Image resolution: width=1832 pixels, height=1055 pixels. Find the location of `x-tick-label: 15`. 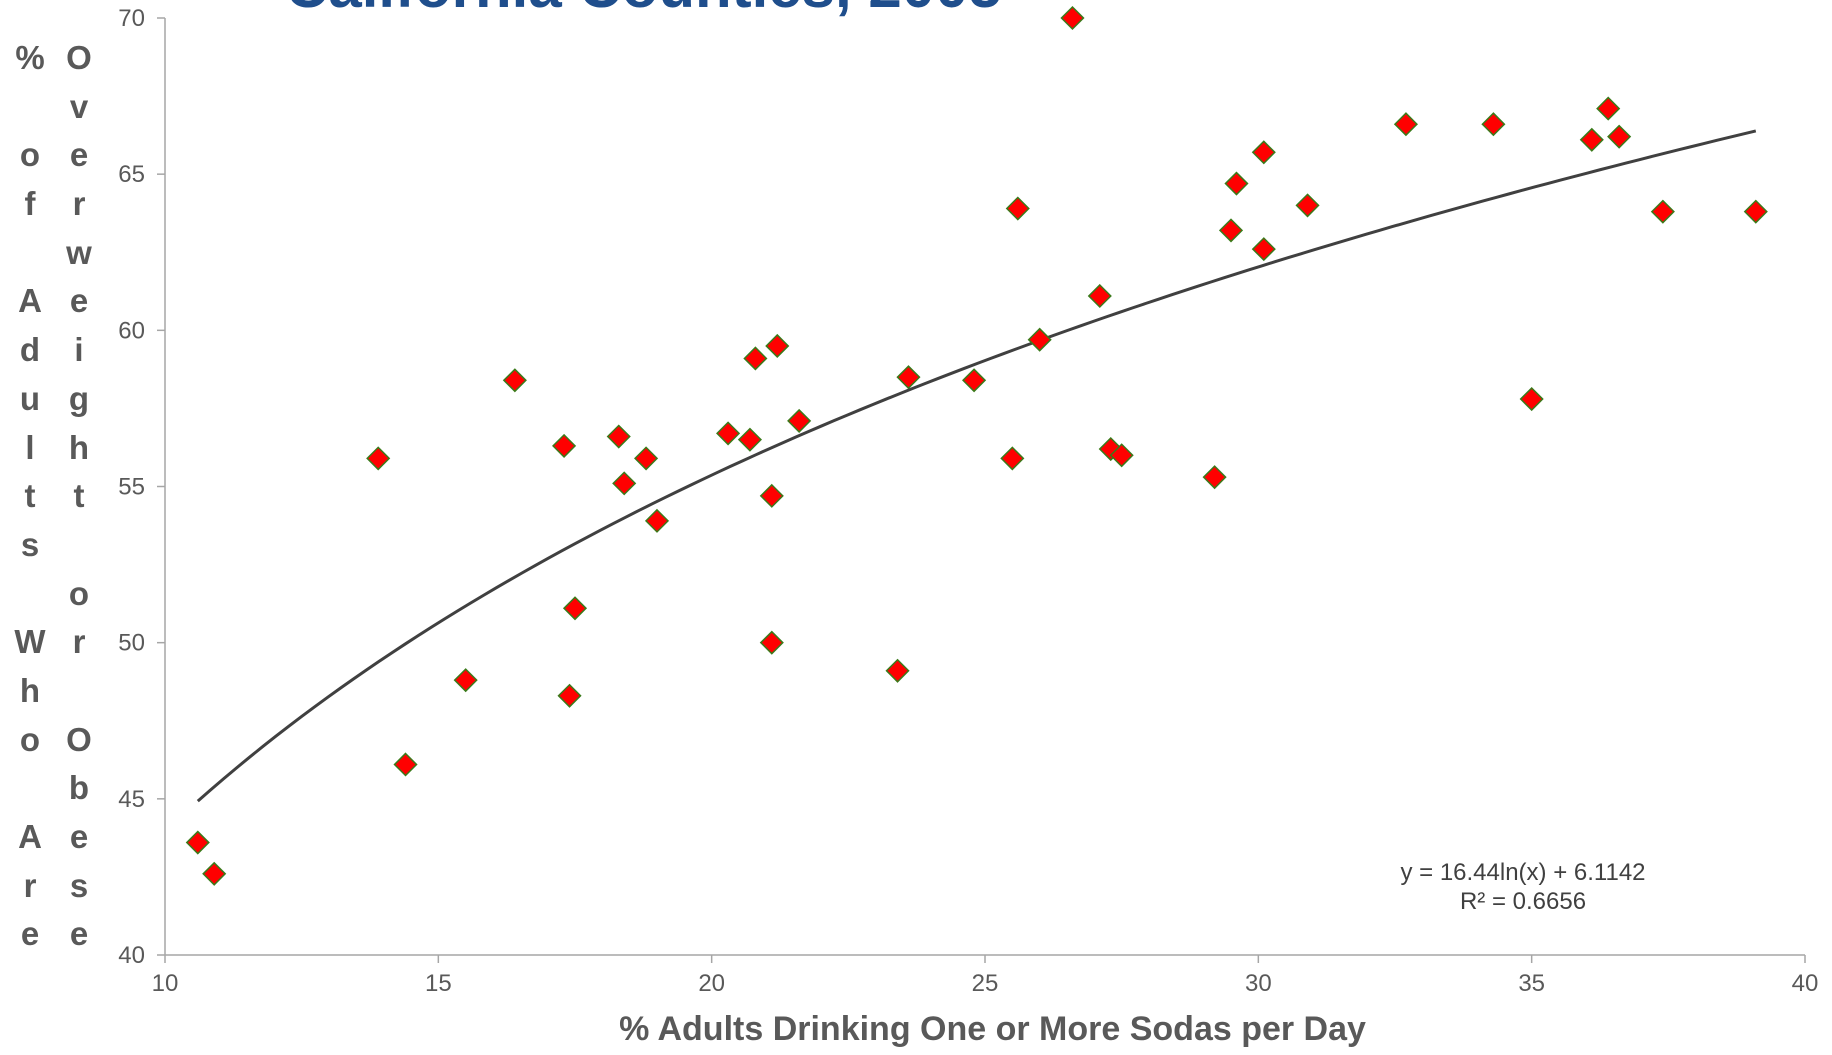

x-tick-label: 15 is located at coordinates (438, 983).